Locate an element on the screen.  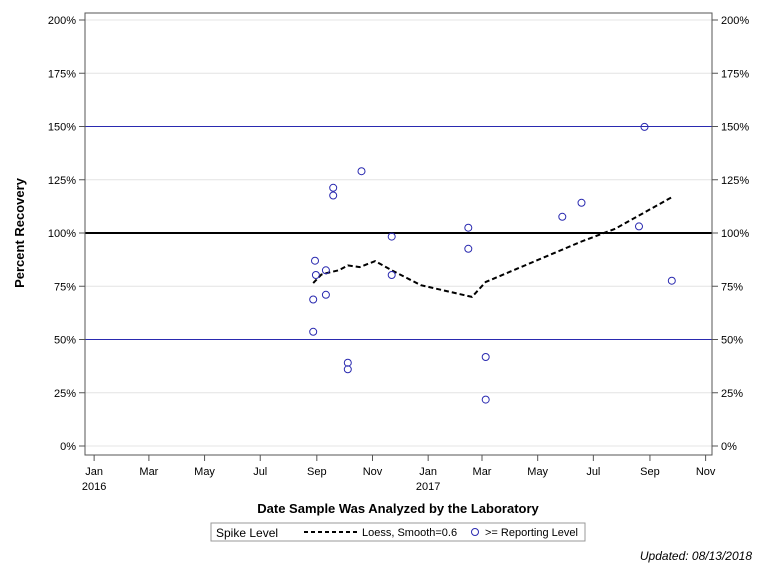
y-tick-label-left: 175% is located at coordinates (62, 74).